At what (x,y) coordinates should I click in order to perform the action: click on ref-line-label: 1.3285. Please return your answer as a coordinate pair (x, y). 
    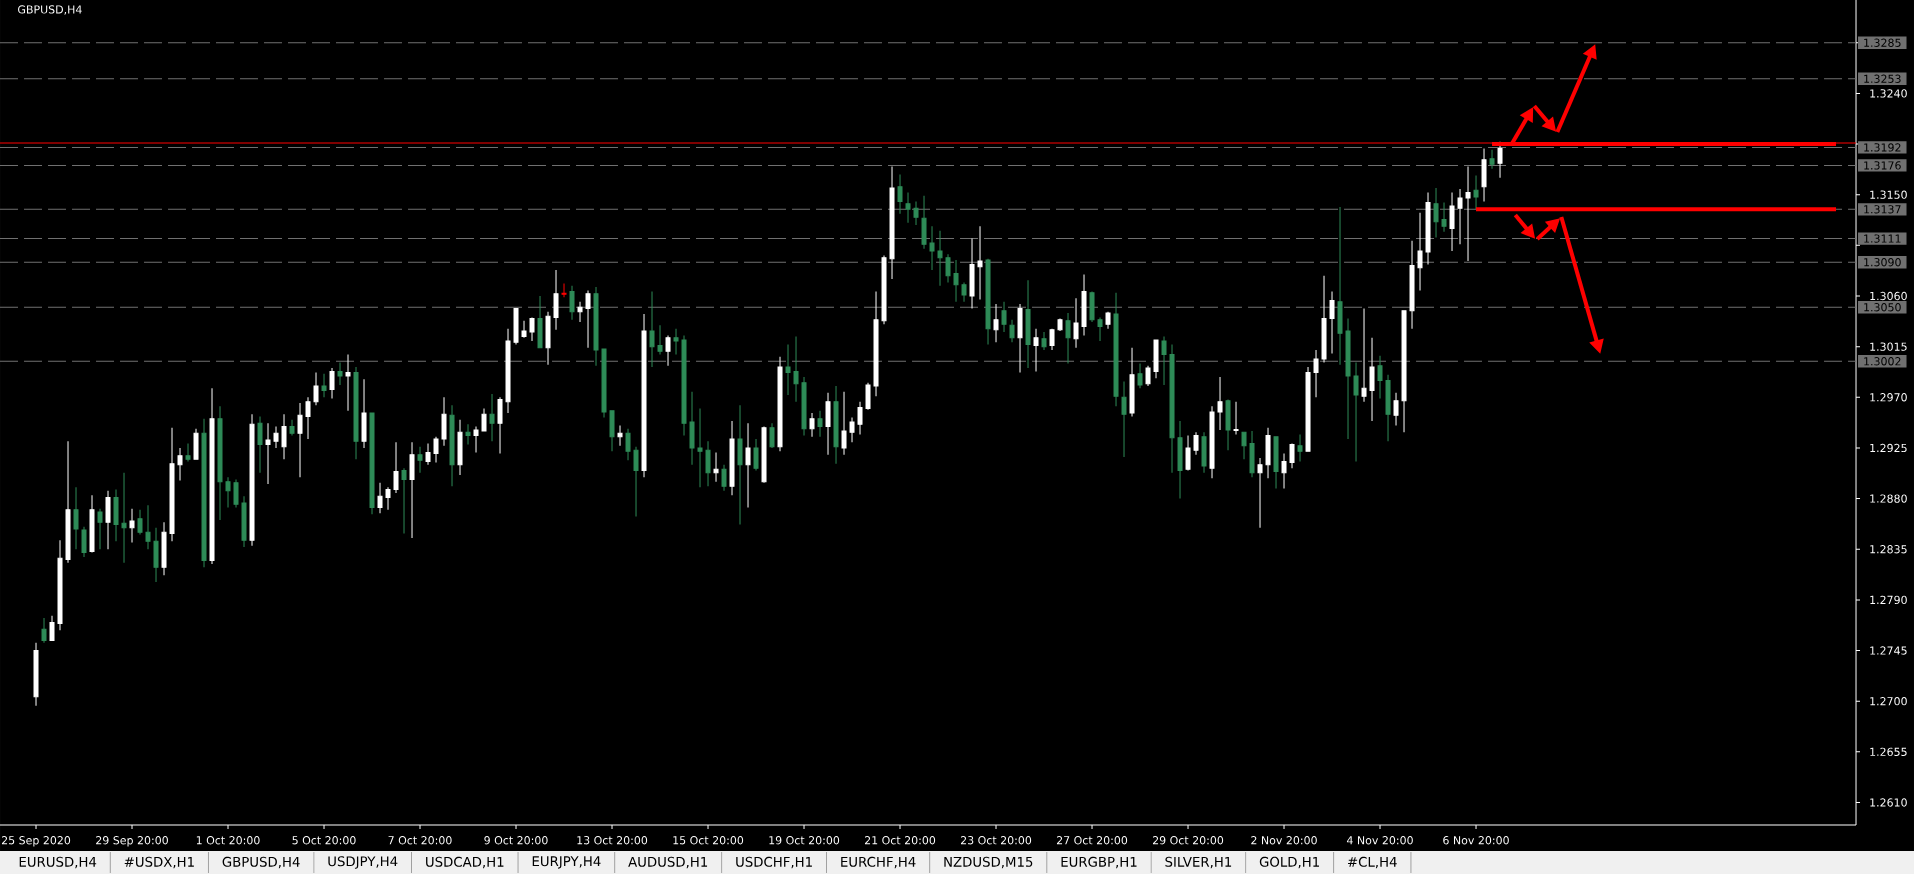
    Looking at the image, I should click on (1882, 42).